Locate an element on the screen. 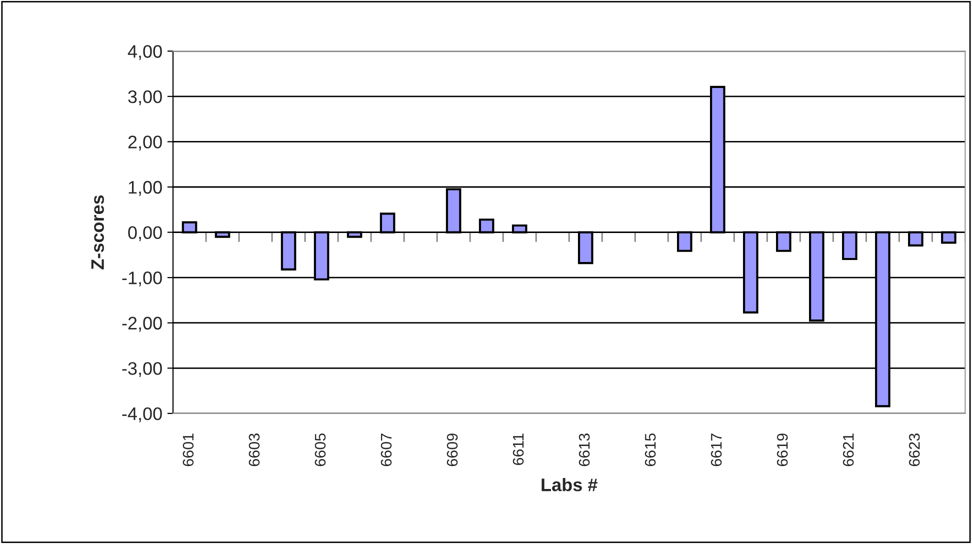 This screenshot has height=544, width=972. y-axis-title: Z-scores is located at coordinates (97, 232).